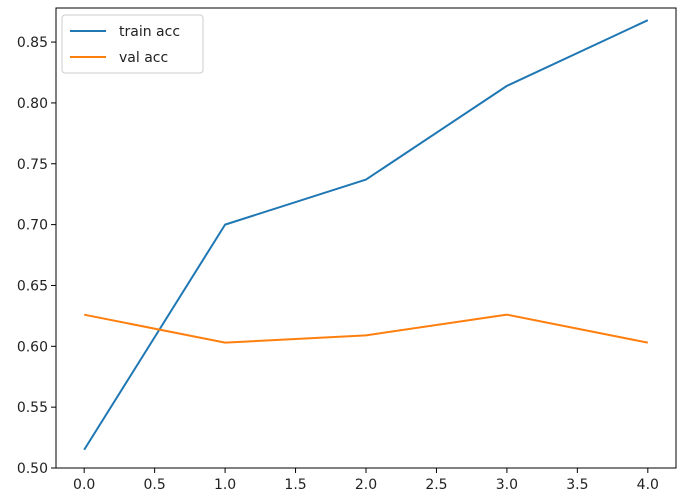 The image size is (686, 502). Describe the element at coordinates (32, 408) in the screenshot. I see `y-tick-label: 0.55` at that location.